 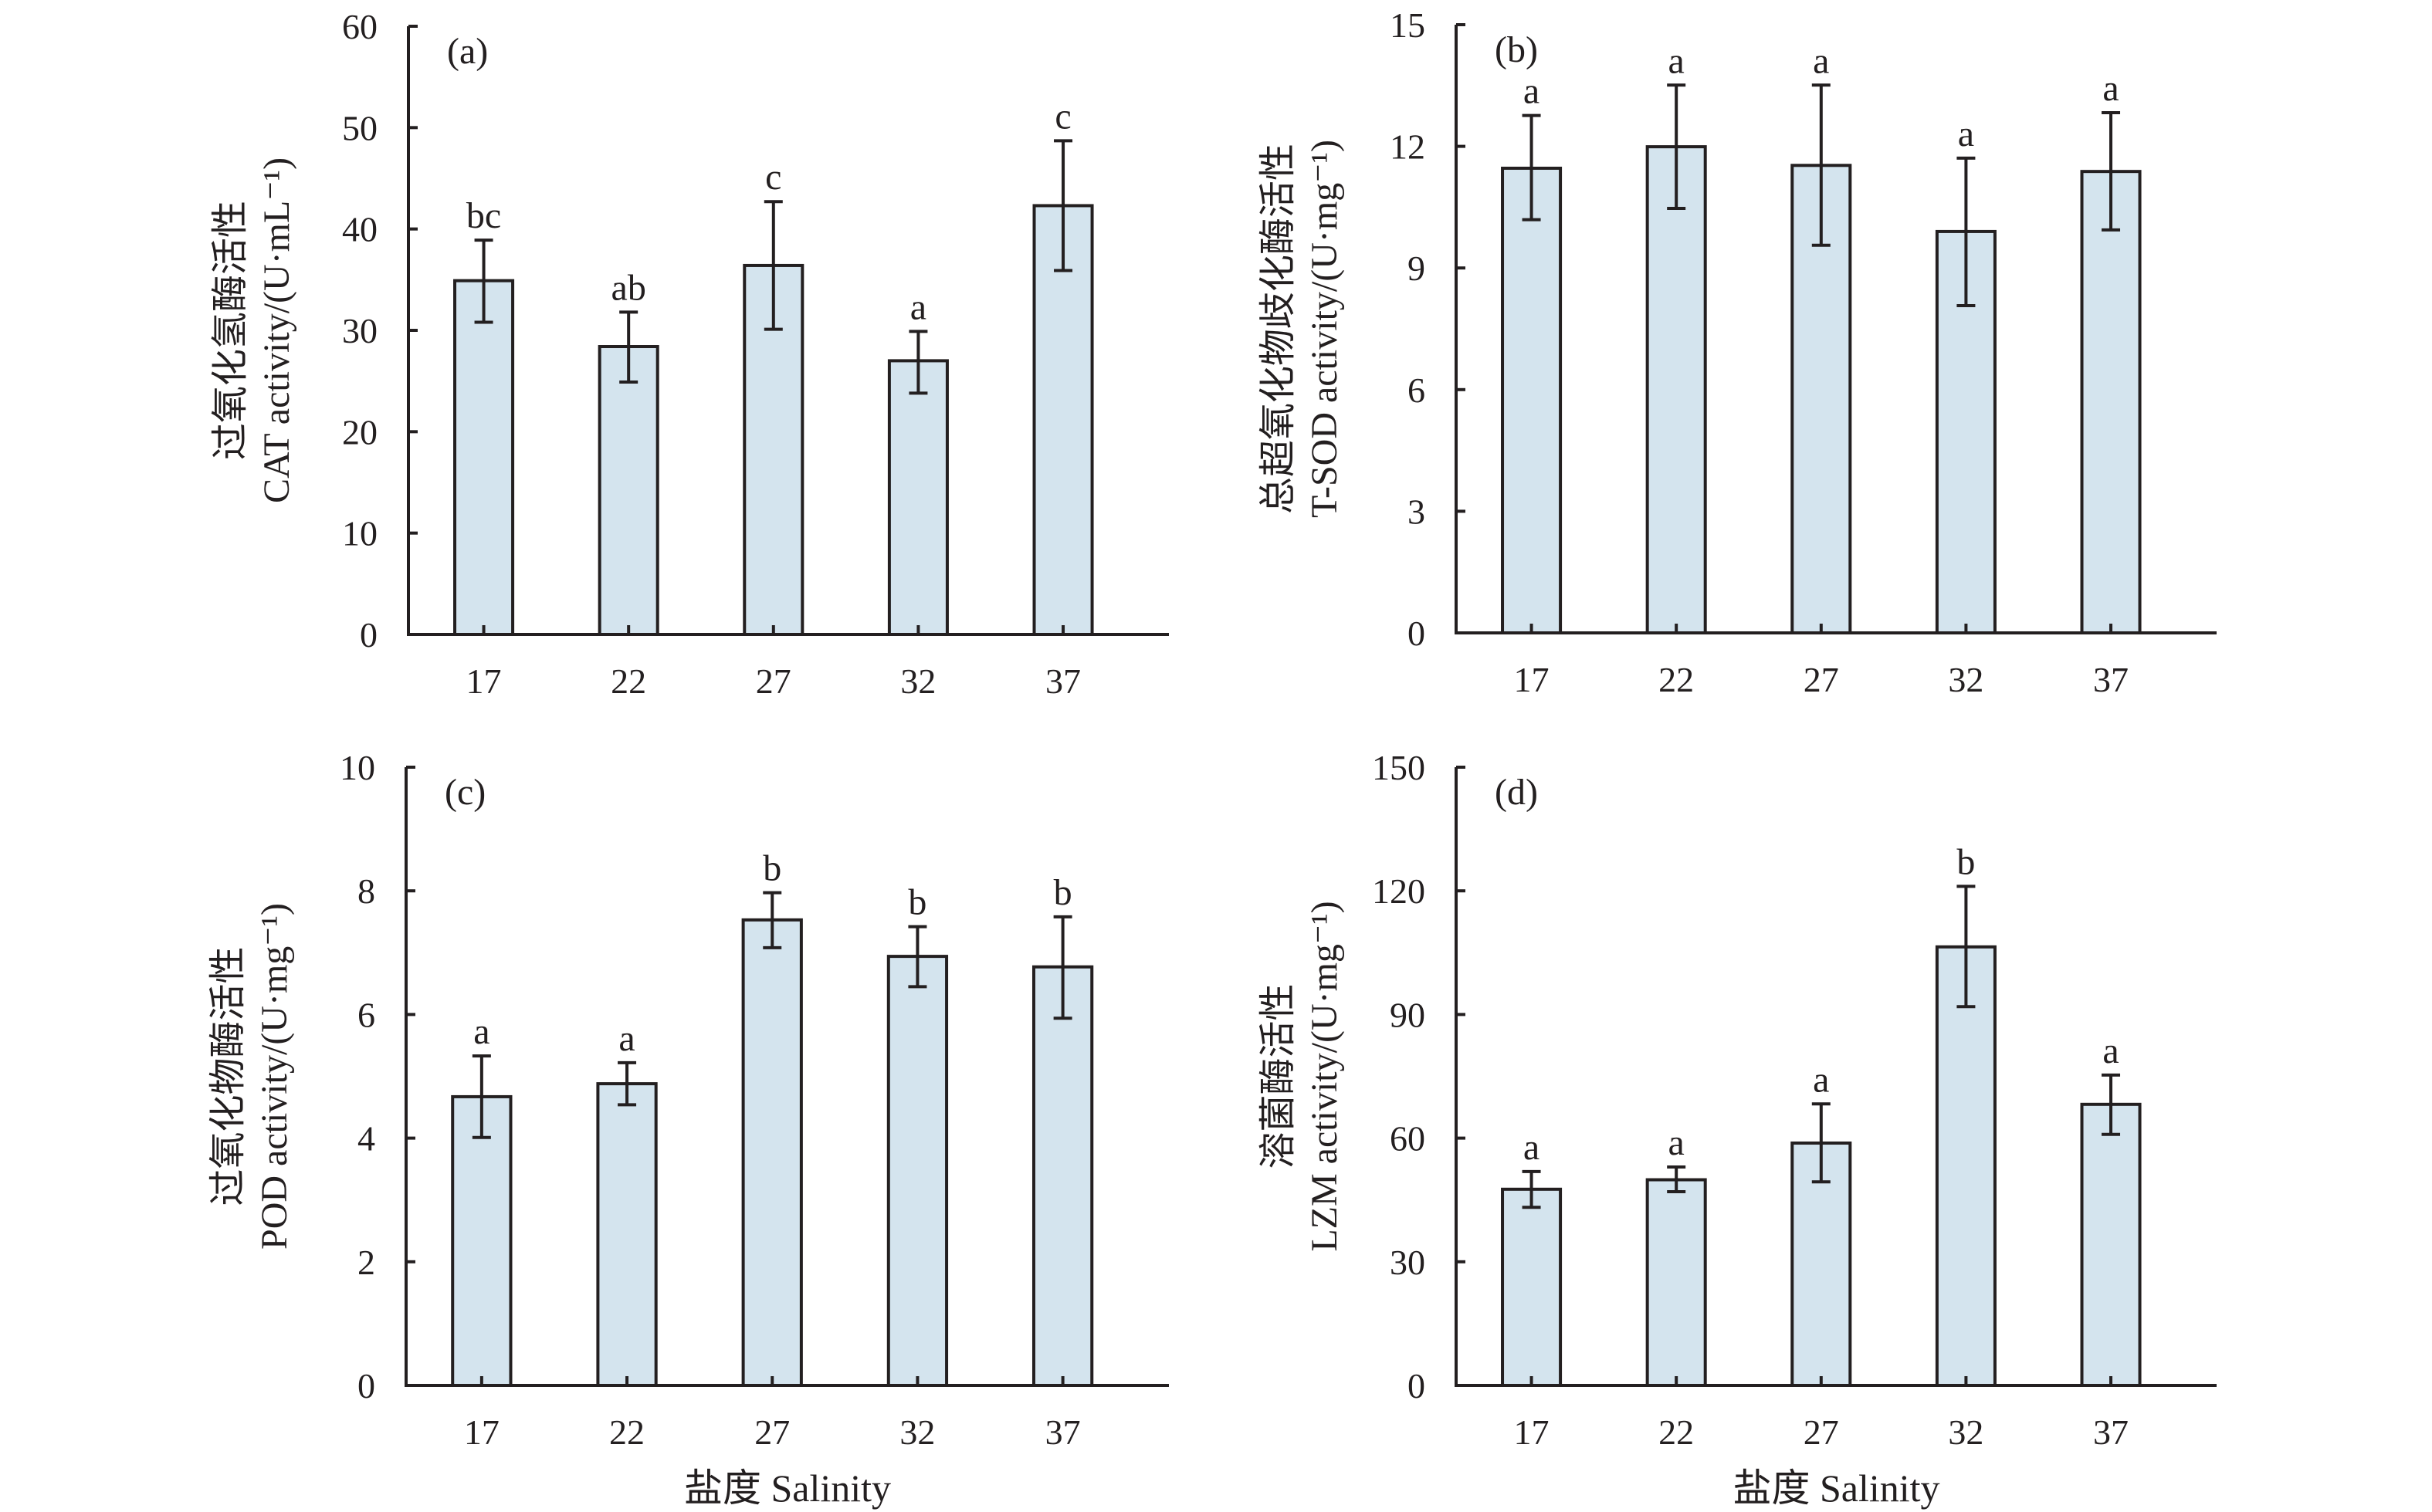 I want to click on y-axis-label: LZM activity/(U·mg⁻¹), so click(x=1324, y=1076).